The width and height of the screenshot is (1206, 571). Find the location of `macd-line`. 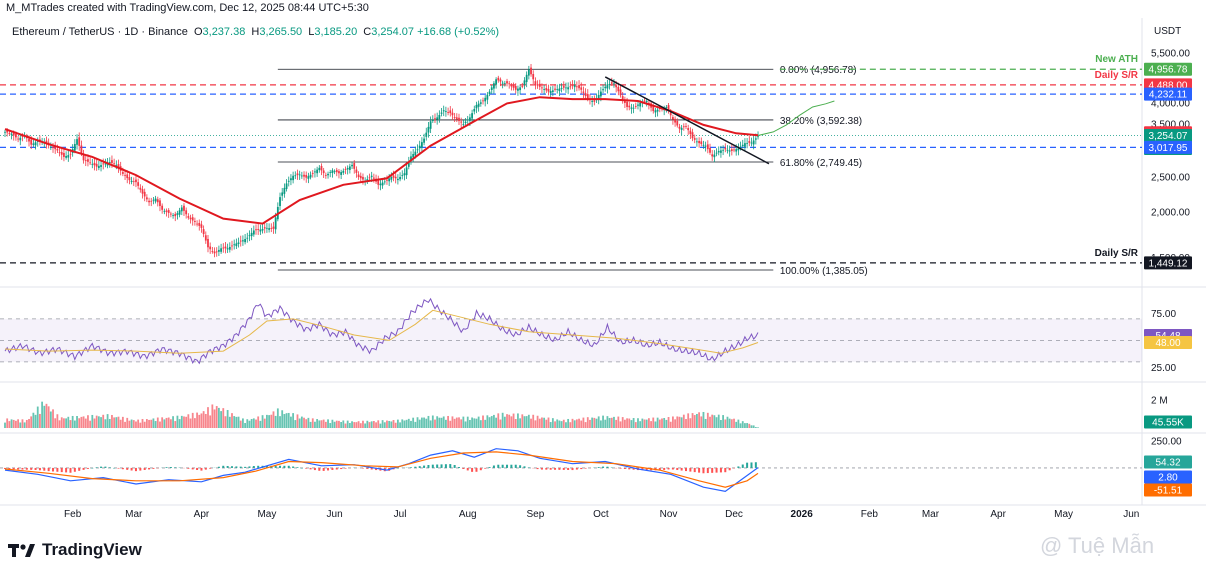

macd-line is located at coordinates (381, 470).